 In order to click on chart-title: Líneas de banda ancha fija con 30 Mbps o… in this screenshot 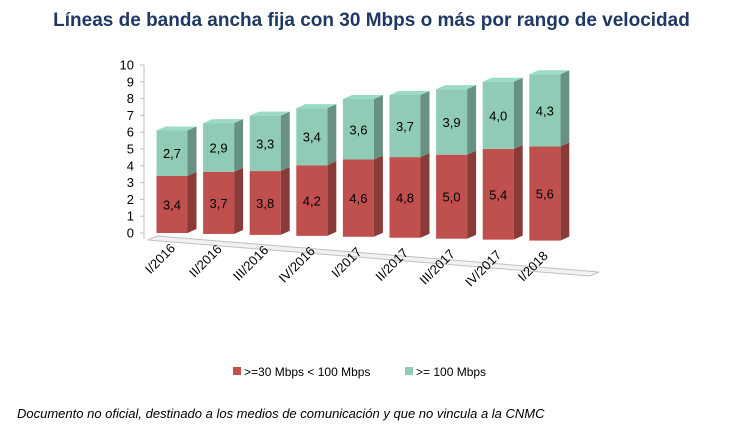, I will do `click(371, 20)`.